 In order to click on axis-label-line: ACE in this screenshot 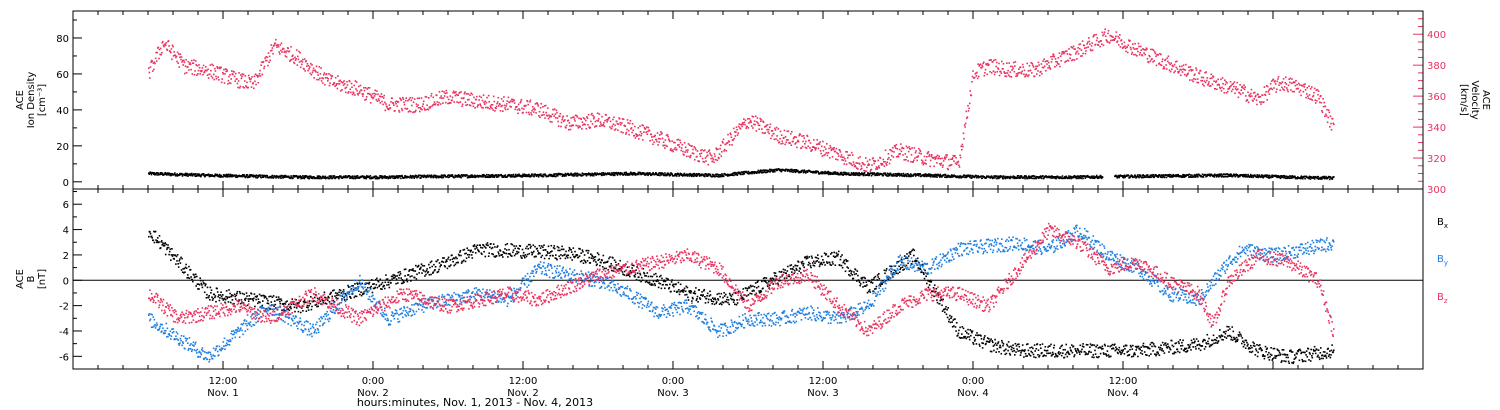, I will do `click(1485, 100)`.